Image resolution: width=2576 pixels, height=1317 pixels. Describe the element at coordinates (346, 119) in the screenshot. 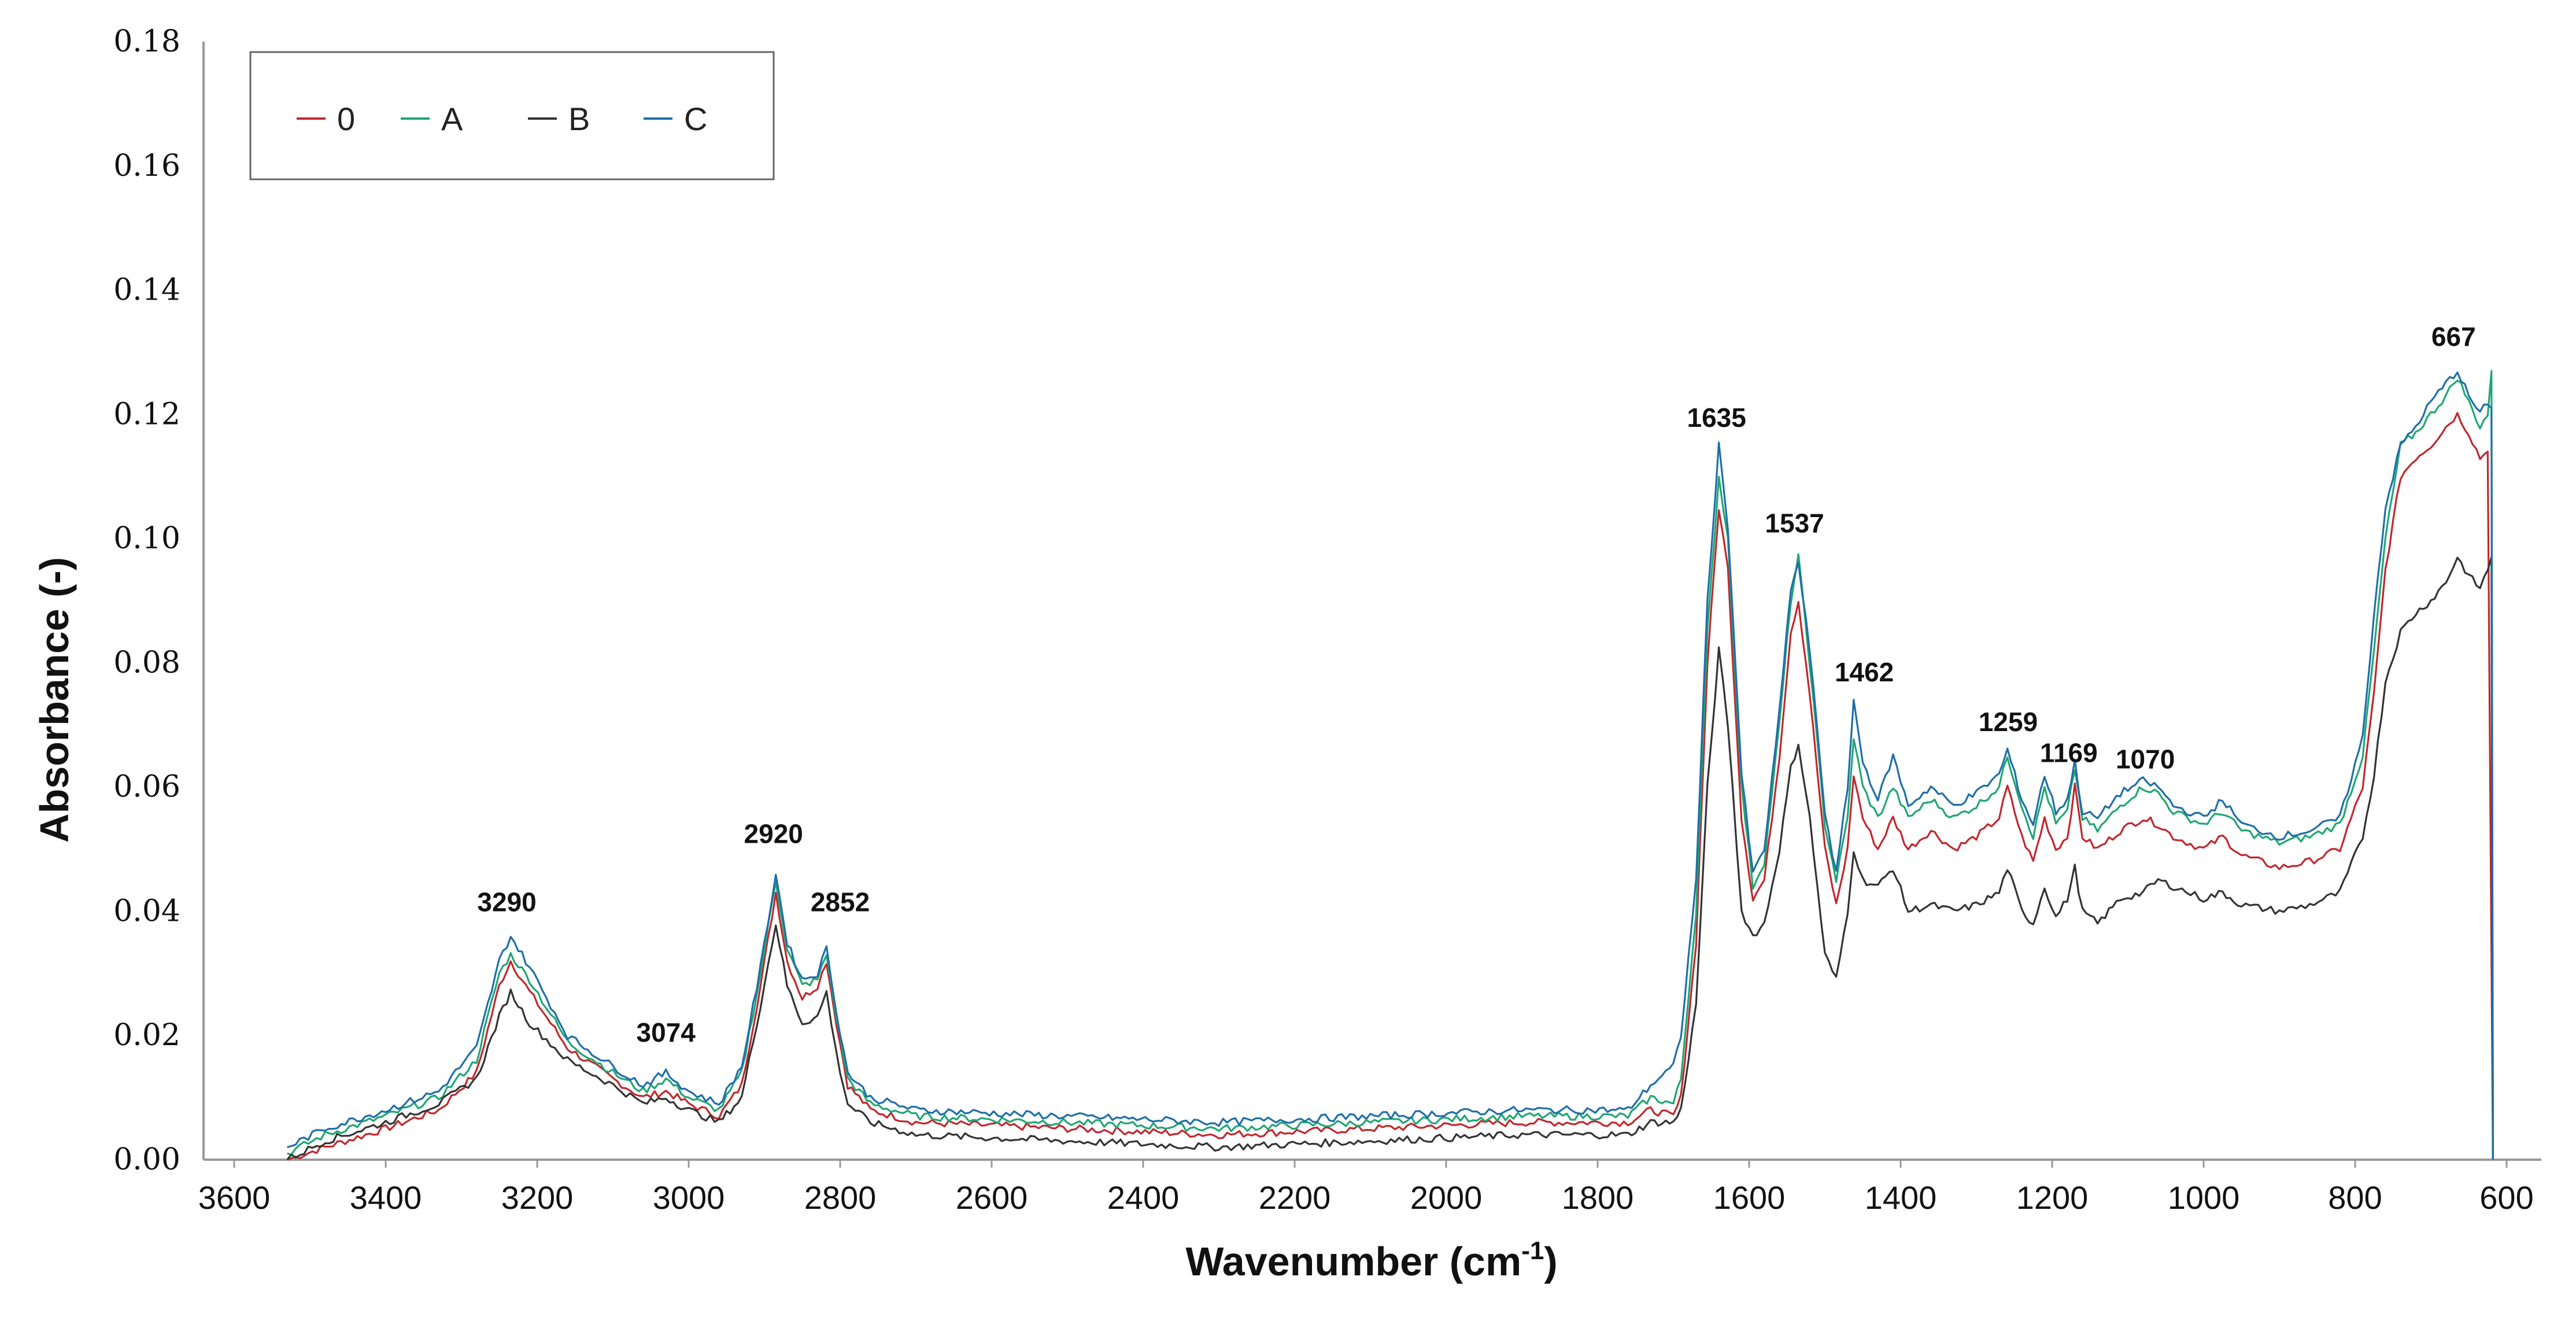

I see `legend-label-0: 0` at that location.